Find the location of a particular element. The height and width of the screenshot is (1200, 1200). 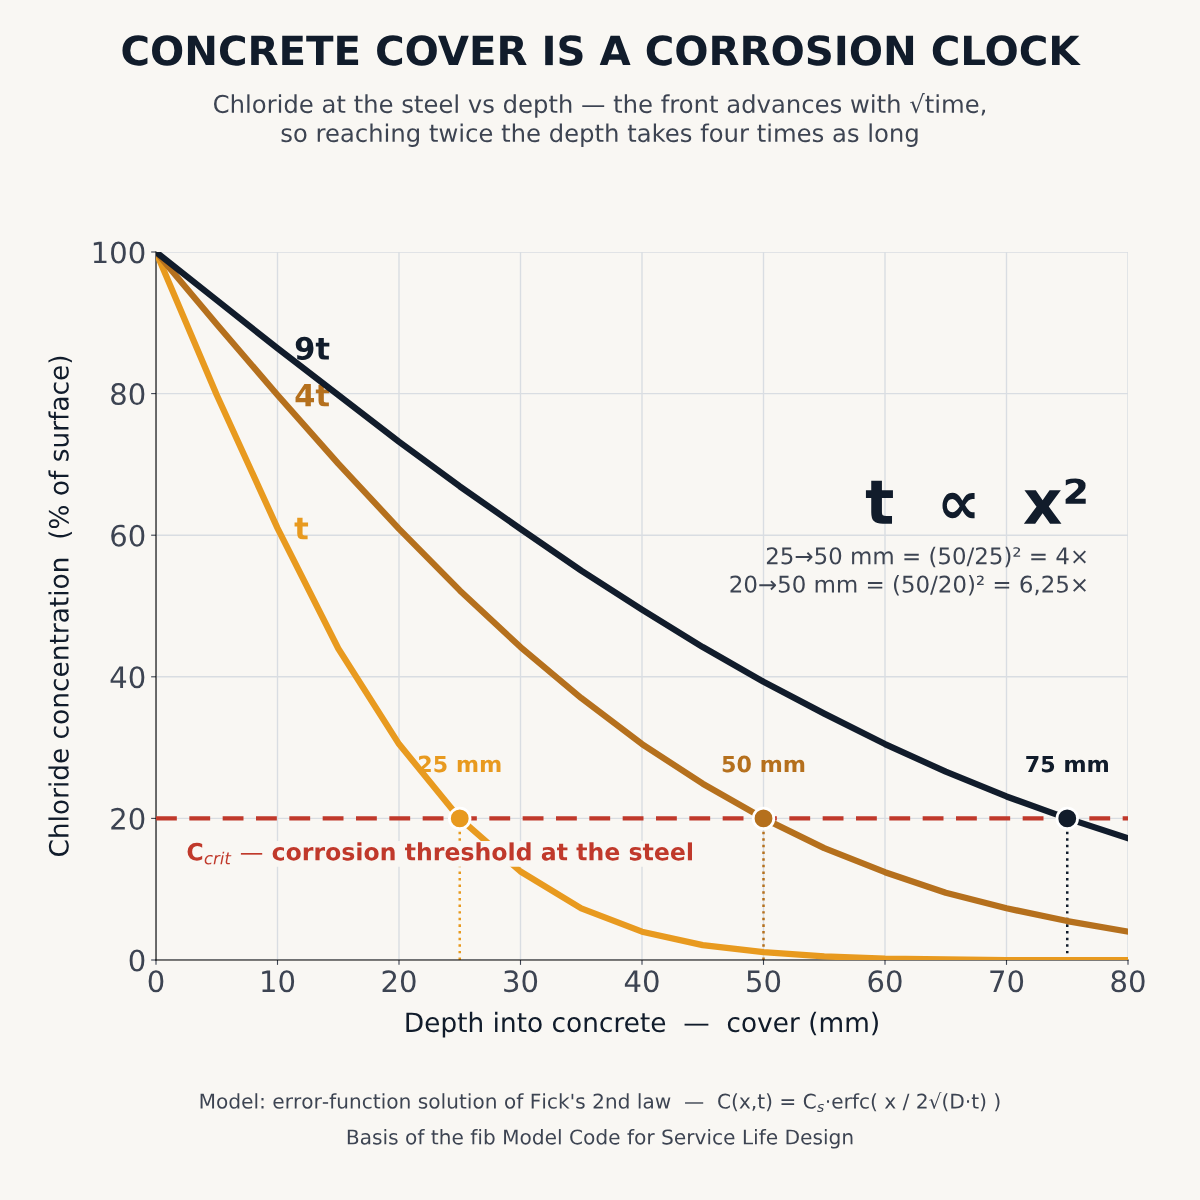

y-tick-label: 100 is located at coordinates (119, 252).